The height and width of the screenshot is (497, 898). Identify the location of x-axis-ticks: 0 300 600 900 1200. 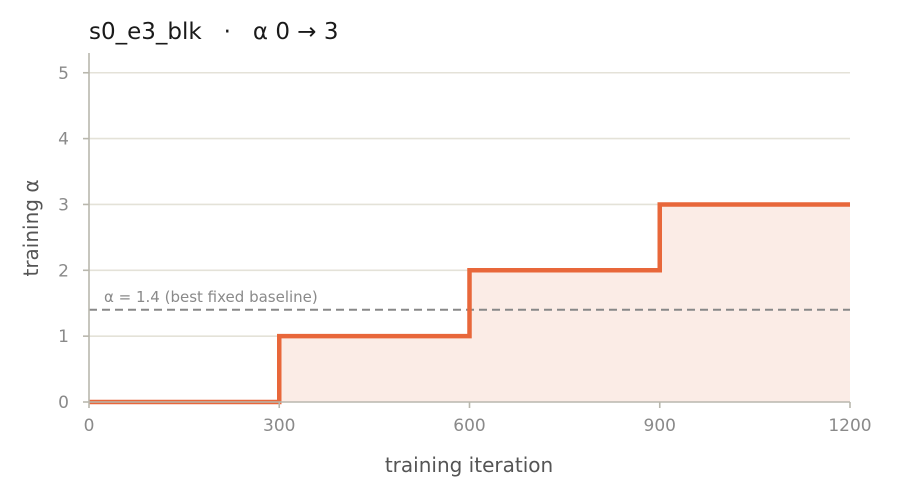
(478, 419).